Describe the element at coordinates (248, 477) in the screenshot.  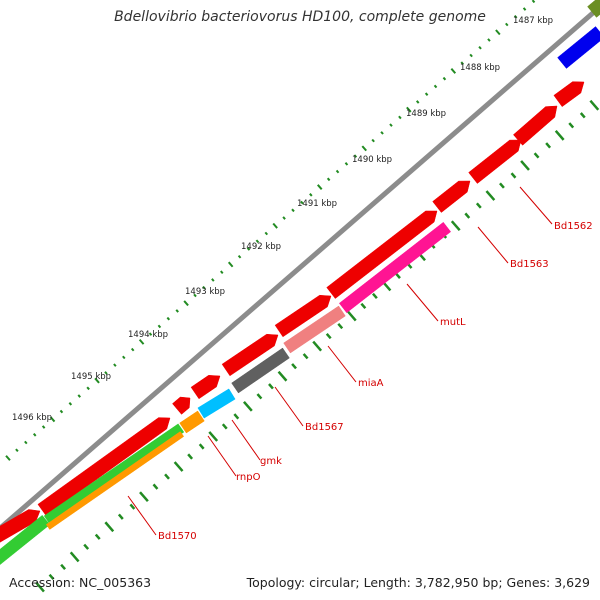
I see `gene-label: rnpO` at that location.